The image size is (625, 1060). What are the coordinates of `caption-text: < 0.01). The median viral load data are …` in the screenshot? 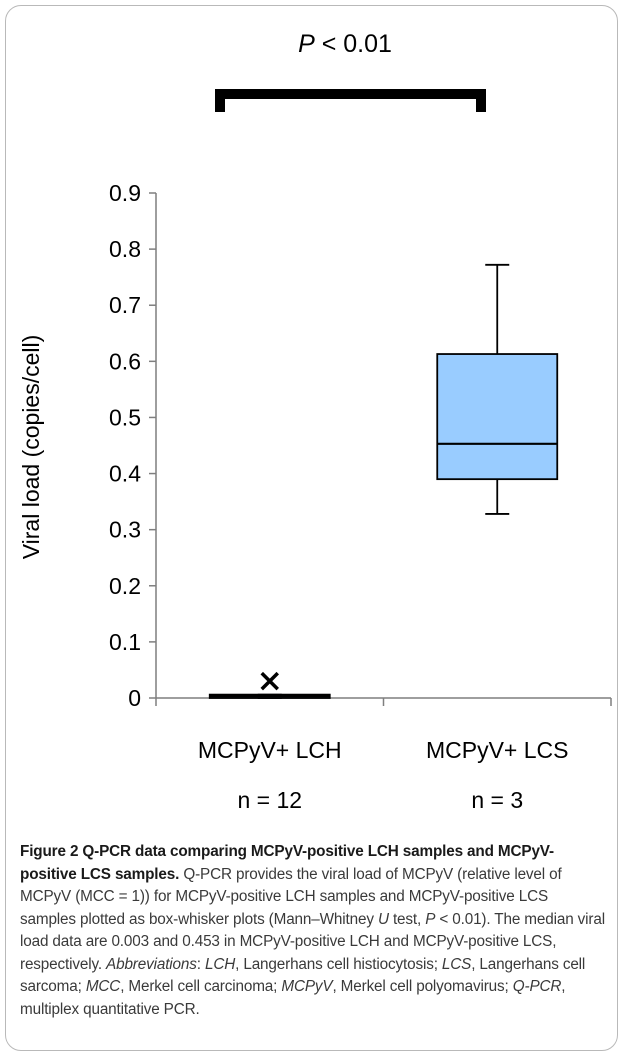 It's located at (312, 941).